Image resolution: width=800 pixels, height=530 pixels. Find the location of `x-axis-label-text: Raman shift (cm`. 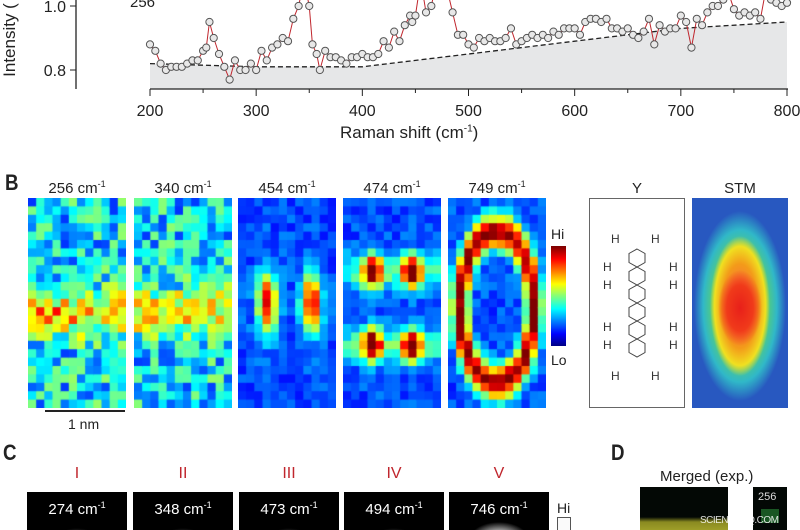

x-axis-label-text: Raman shift (cm is located at coordinates (402, 132).